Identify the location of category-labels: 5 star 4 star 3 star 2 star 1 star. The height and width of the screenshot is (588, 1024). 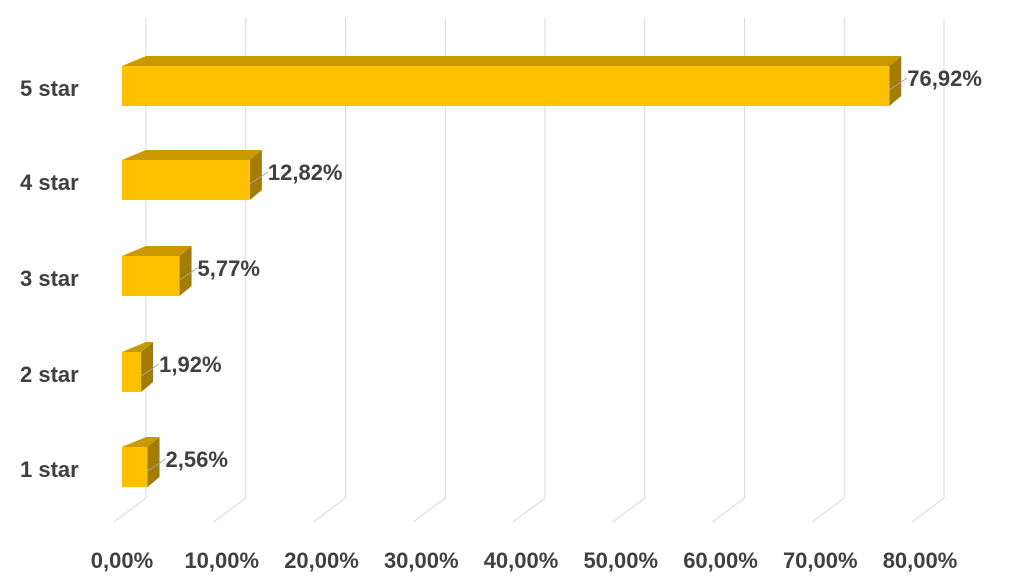
(49, 279).